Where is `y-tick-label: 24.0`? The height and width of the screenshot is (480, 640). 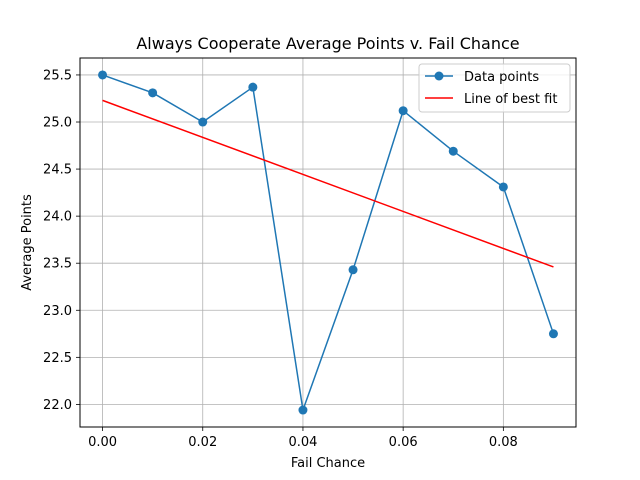 y-tick-label: 24.0 is located at coordinates (57, 217).